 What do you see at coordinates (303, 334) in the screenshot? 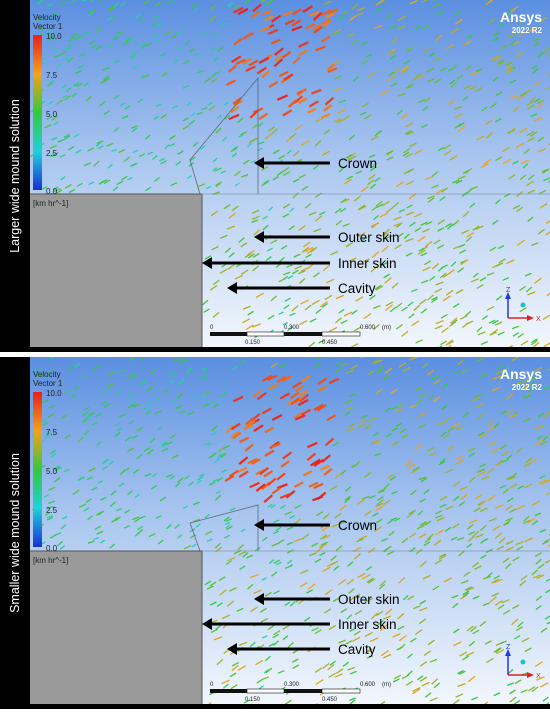
I see `scale-bar-segment` at bounding box center [303, 334].